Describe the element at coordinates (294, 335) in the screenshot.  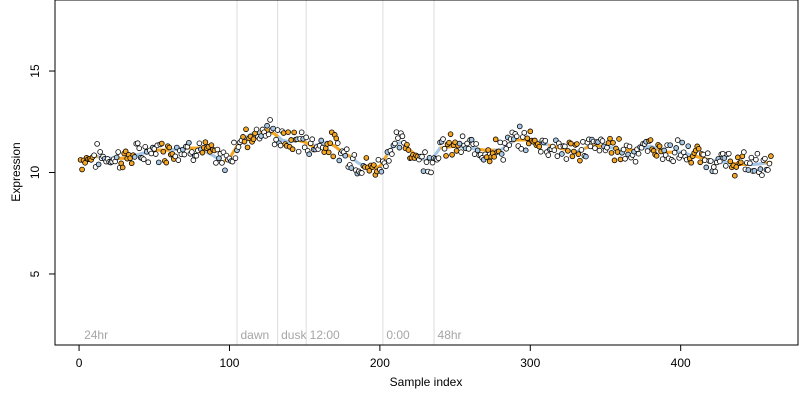
I see `annotation-label-2: dusk` at that location.